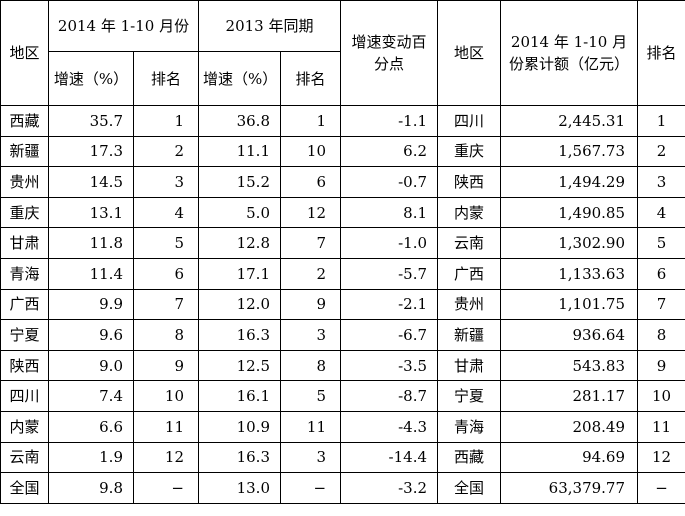  Describe the element at coordinates (123, 26) in the screenshot. I see `header-cell: 2014 年 1-10 月份` at that location.